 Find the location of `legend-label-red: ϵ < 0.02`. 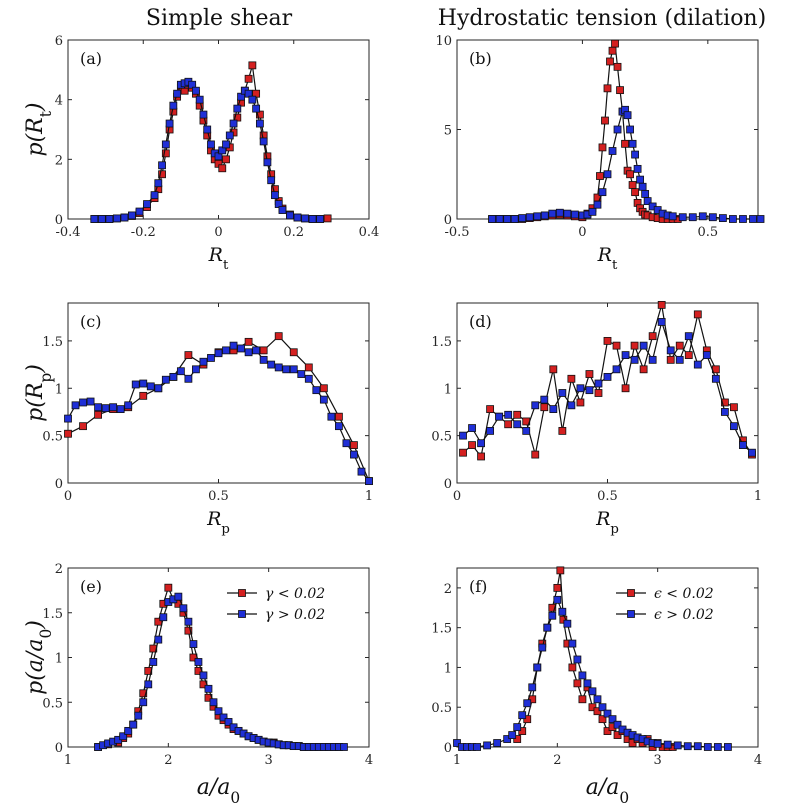

legend-label-red: ϵ < 0.02 is located at coordinates (684, 594).